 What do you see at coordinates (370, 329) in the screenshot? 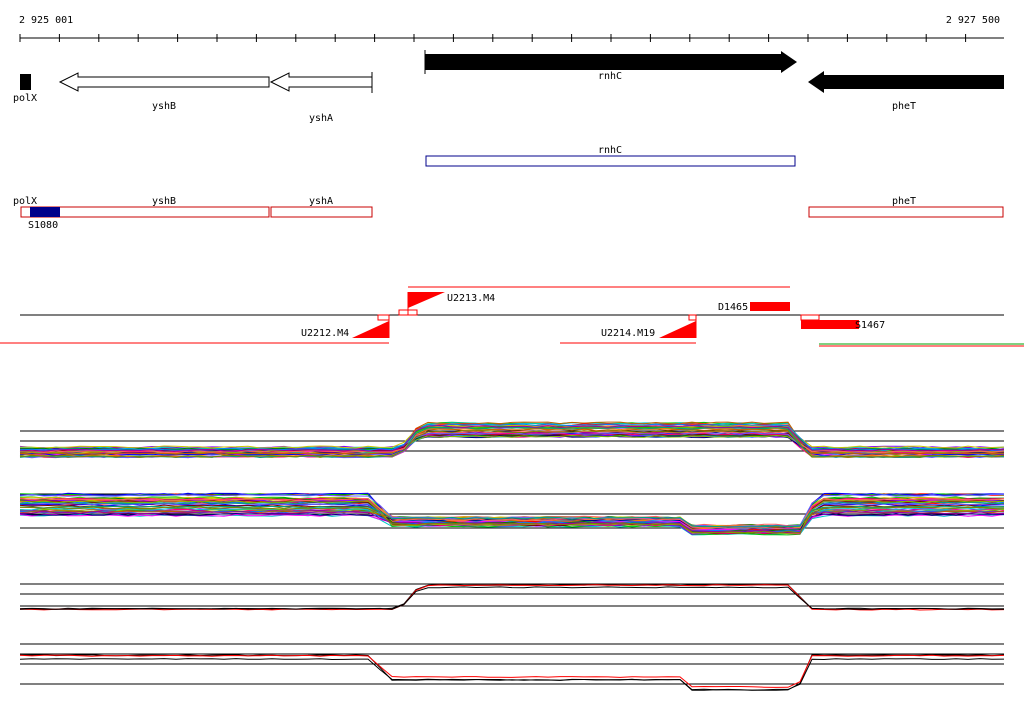
I see `terminator-U2212-M4` at bounding box center [370, 329].